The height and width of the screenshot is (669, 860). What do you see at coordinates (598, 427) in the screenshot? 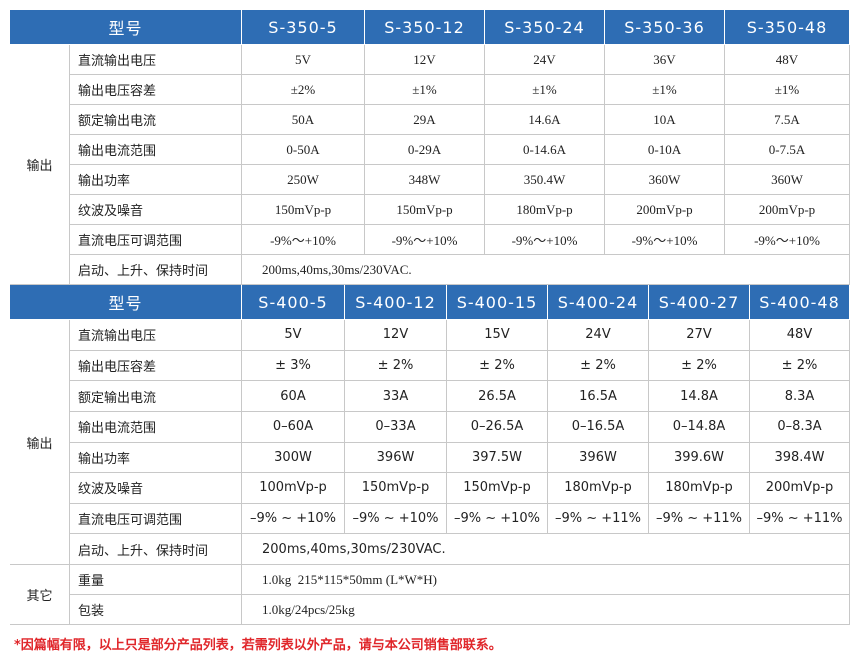
I see `value-cell: 0–16.5A` at bounding box center [598, 427].